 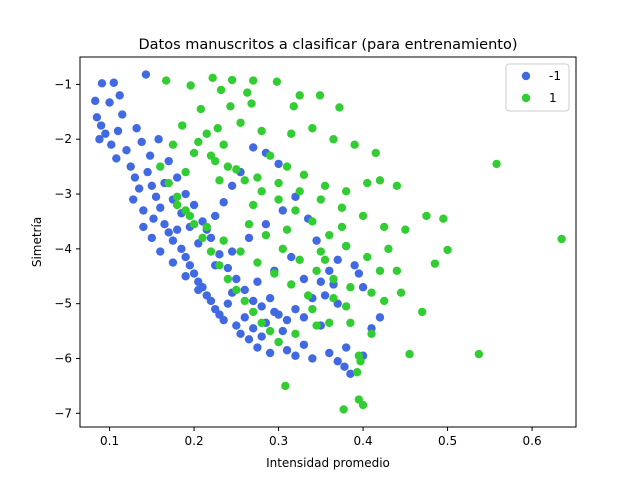 What do you see at coordinates (67, 248) in the screenshot?
I see `y-axis-ticks: −1 −2 −3 −4 −5 −6 −7` at bounding box center [67, 248].